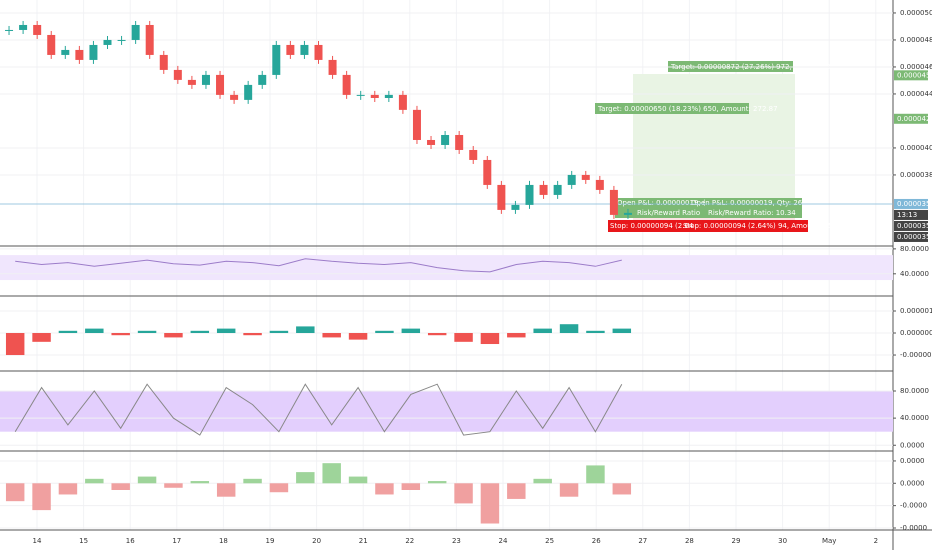 The image size is (932, 554). I want to click on pnl-label: Open P&L: 0.00000019, (, so click(661, 203).